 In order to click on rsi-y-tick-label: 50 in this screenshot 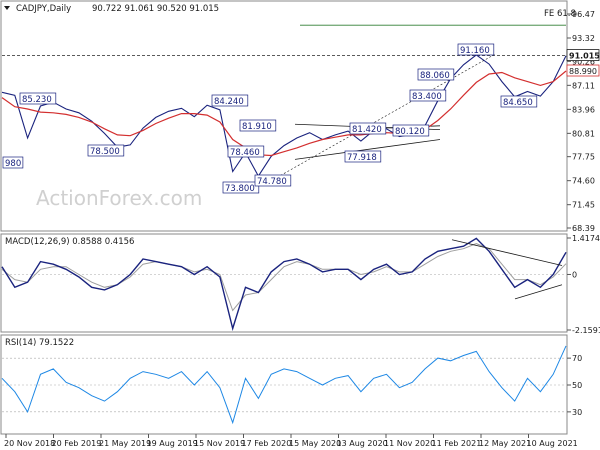, I will do `click(577, 385)`.